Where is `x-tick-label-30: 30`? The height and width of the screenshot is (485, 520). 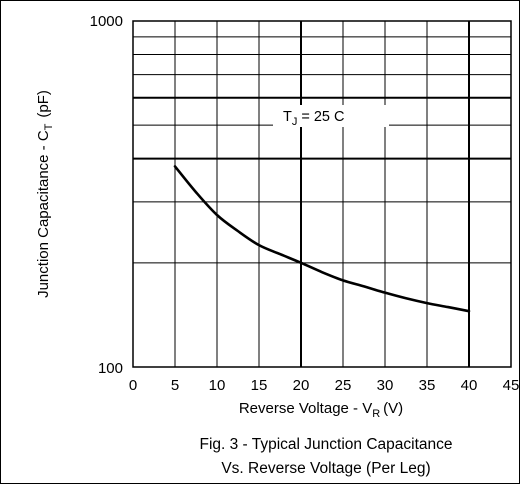 x-tick-label-30: 30 is located at coordinates (385, 385).